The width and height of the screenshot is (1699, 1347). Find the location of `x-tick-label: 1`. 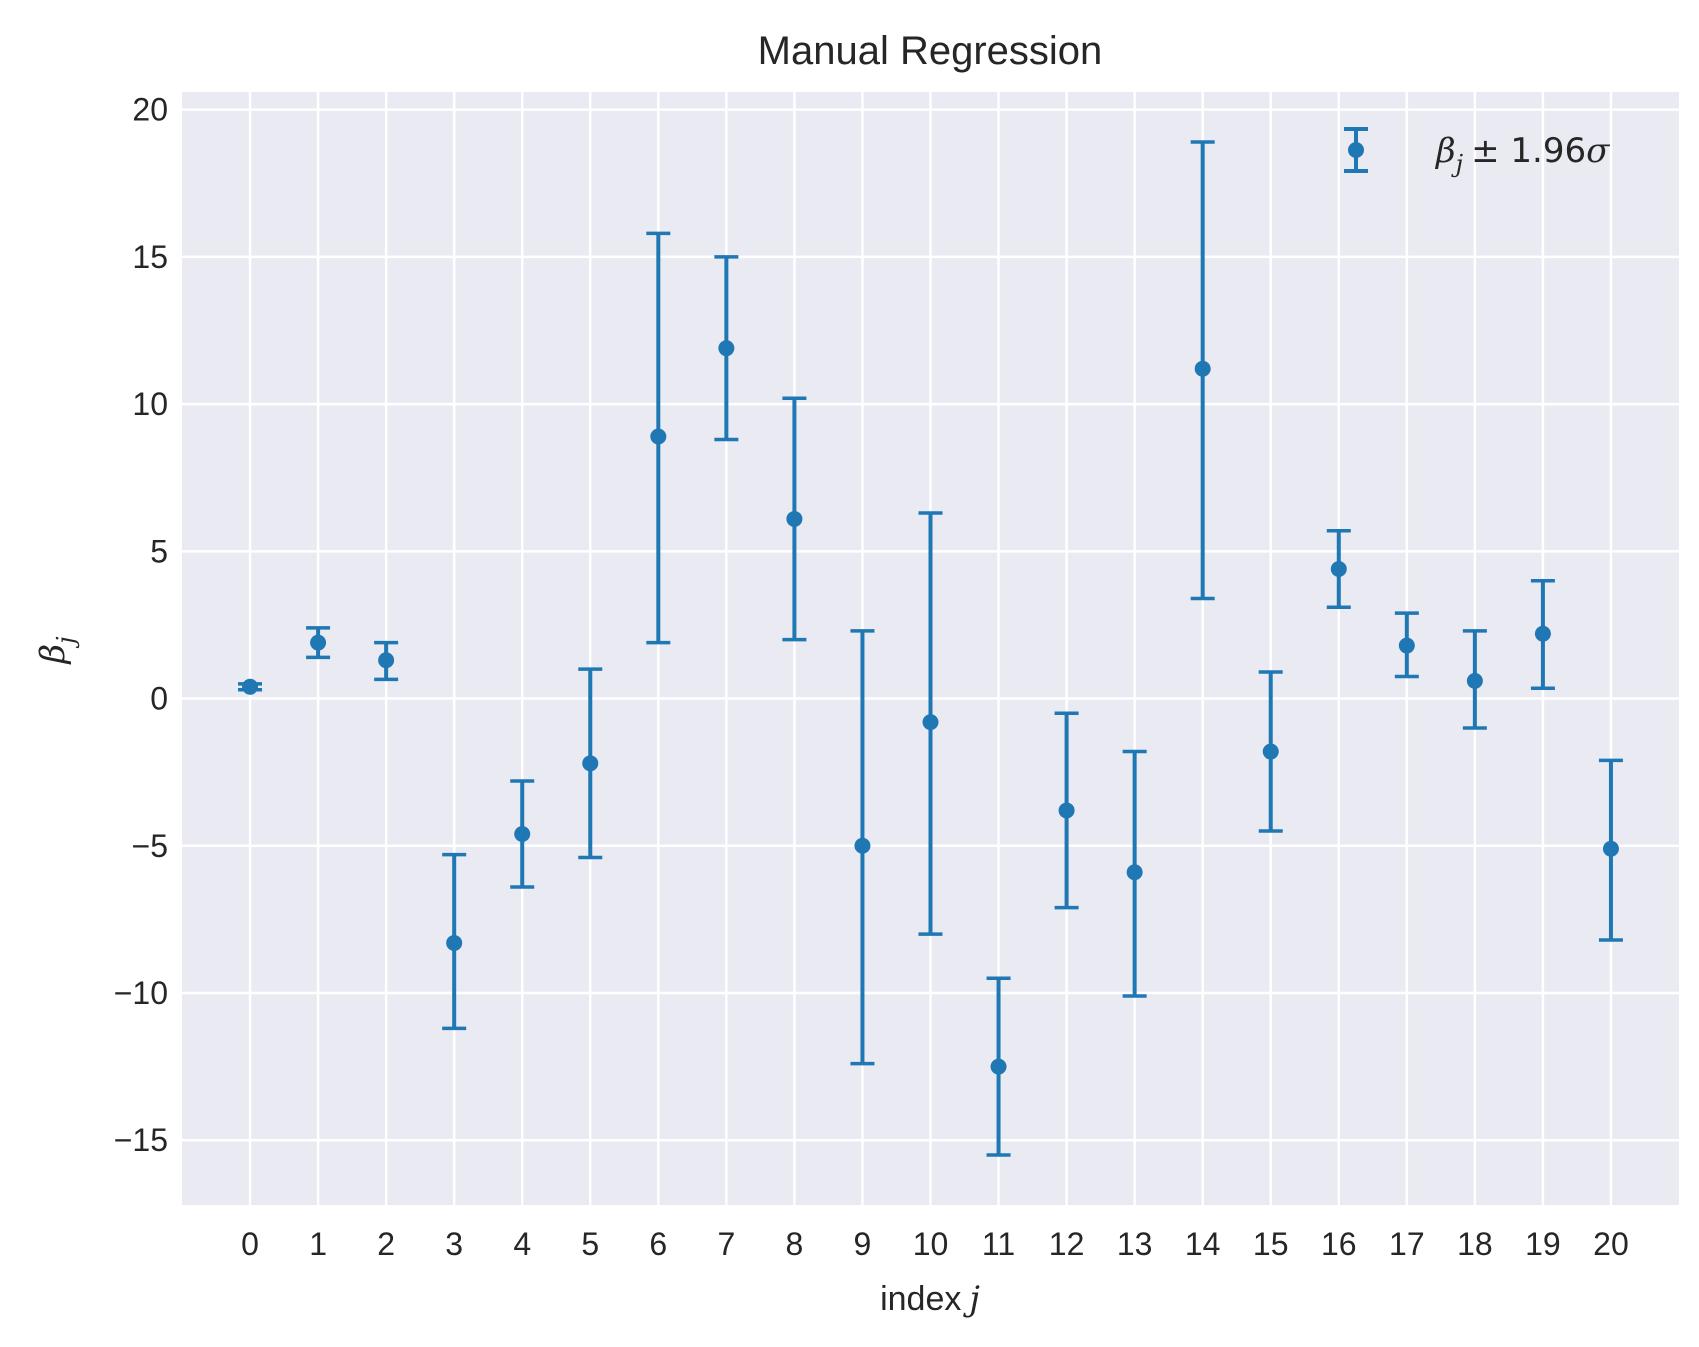

x-tick-label: 1 is located at coordinates (318, 1244).